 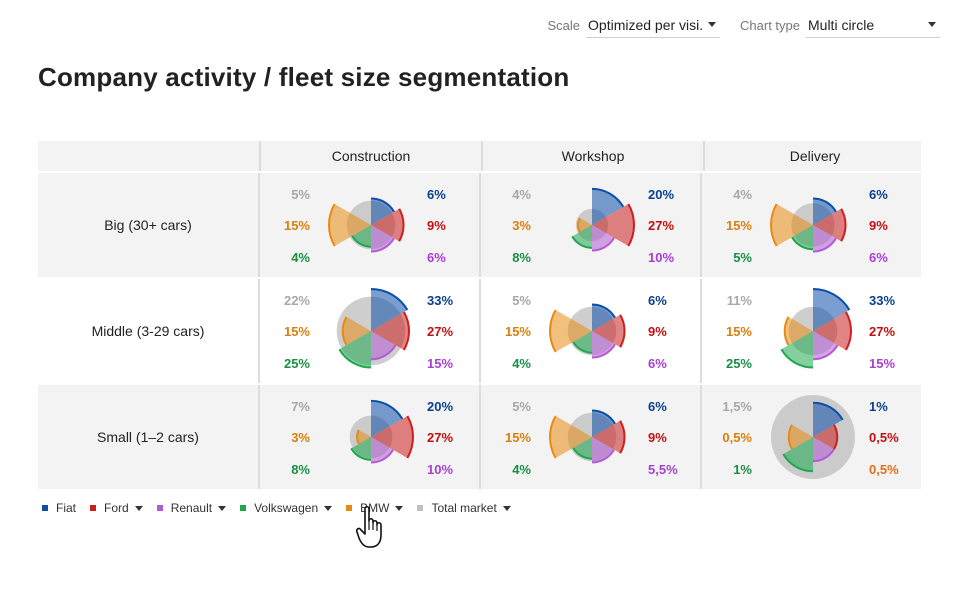 I want to click on chart-cell: 7% 20% 3% 27% 8% 10%, so click(x=368, y=437).